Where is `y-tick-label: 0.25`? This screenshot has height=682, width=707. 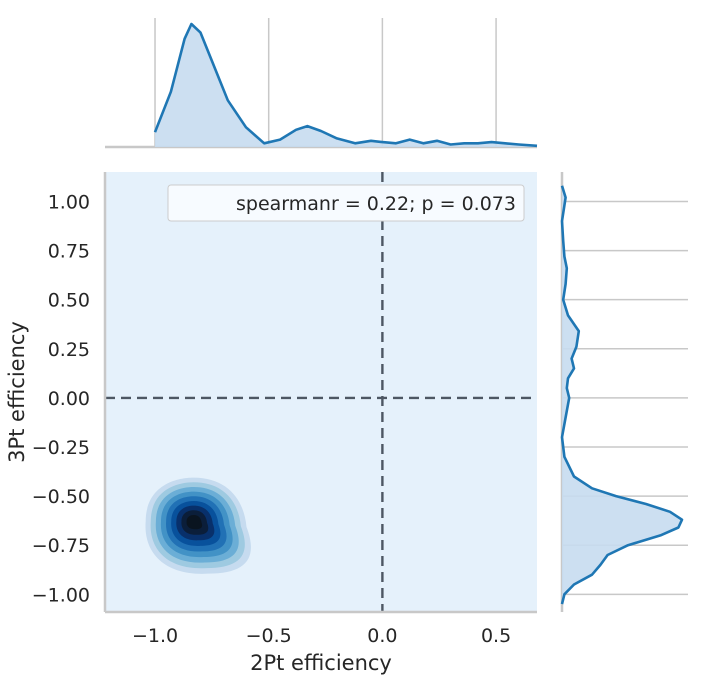 y-tick-label: 0.25 is located at coordinates (69, 350).